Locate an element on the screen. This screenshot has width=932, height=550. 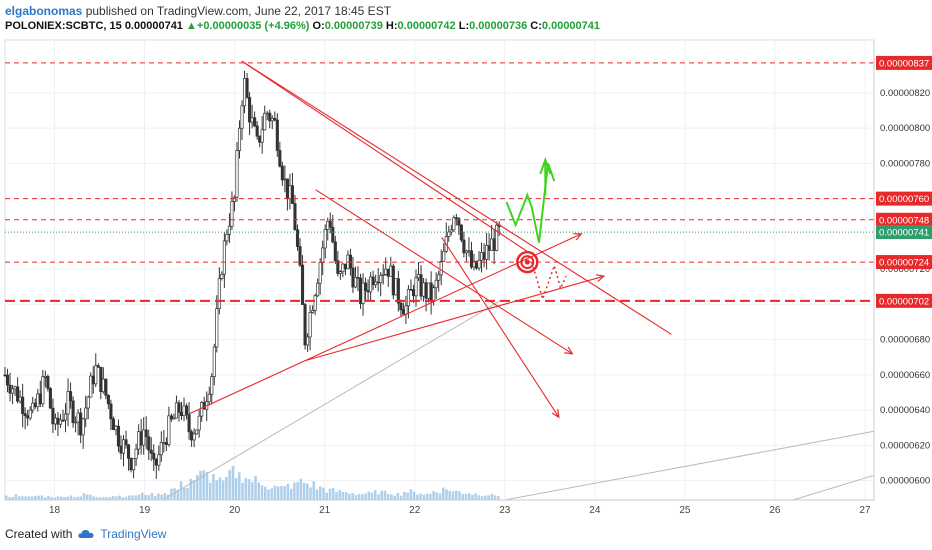
open-label: O: is located at coordinates (318, 26).